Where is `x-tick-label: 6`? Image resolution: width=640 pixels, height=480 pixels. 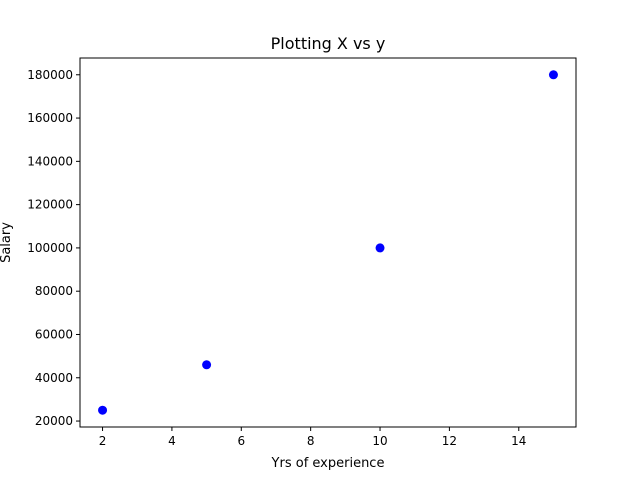
x-tick-label: 6 is located at coordinates (241, 441).